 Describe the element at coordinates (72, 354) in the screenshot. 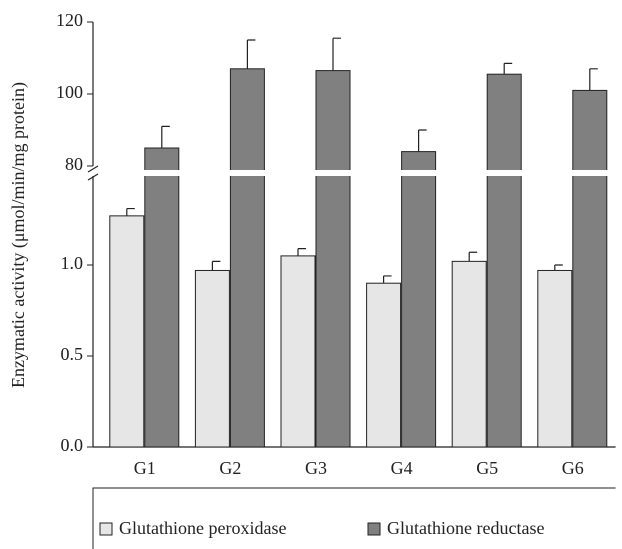

I see `y-tick-label: 0.5` at that location.